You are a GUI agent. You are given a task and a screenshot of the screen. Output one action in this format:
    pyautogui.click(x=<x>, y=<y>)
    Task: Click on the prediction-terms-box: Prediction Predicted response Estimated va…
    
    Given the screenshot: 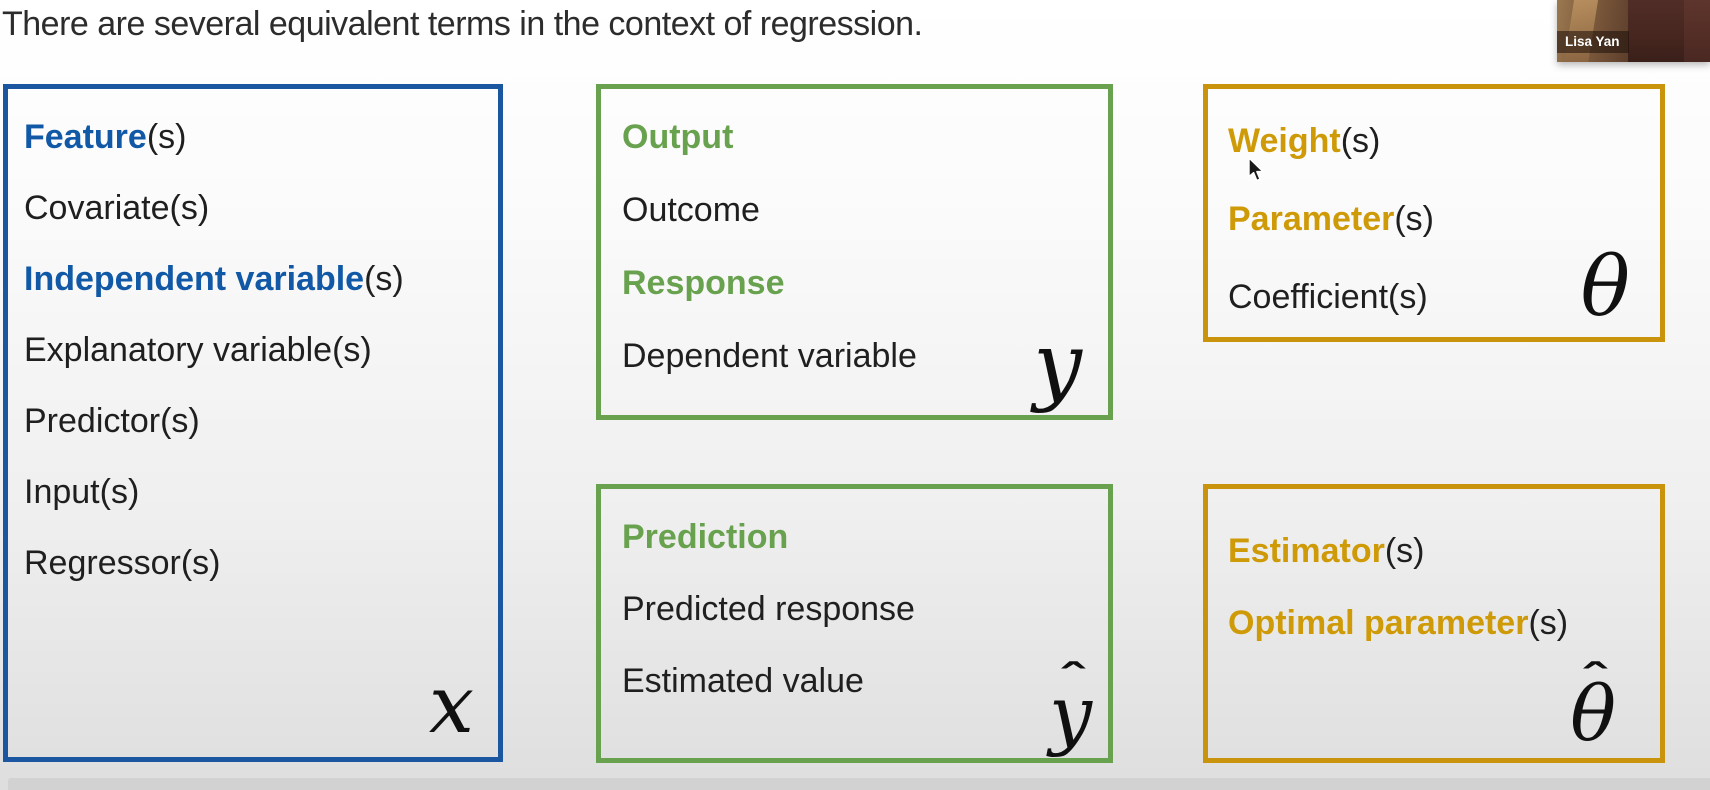 What is the action you would take?
    pyautogui.click(x=854, y=623)
    